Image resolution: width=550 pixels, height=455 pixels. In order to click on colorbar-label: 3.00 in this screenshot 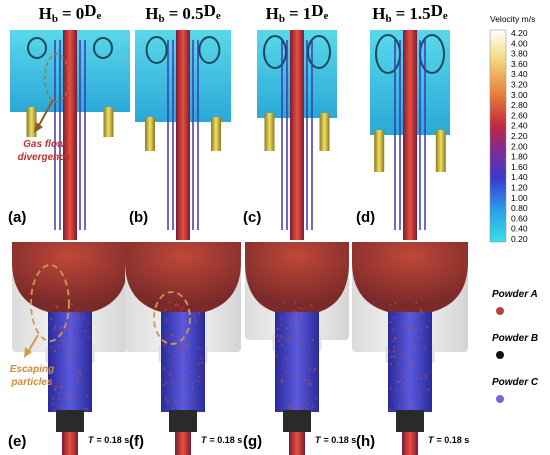, I will do `click(519, 95)`.